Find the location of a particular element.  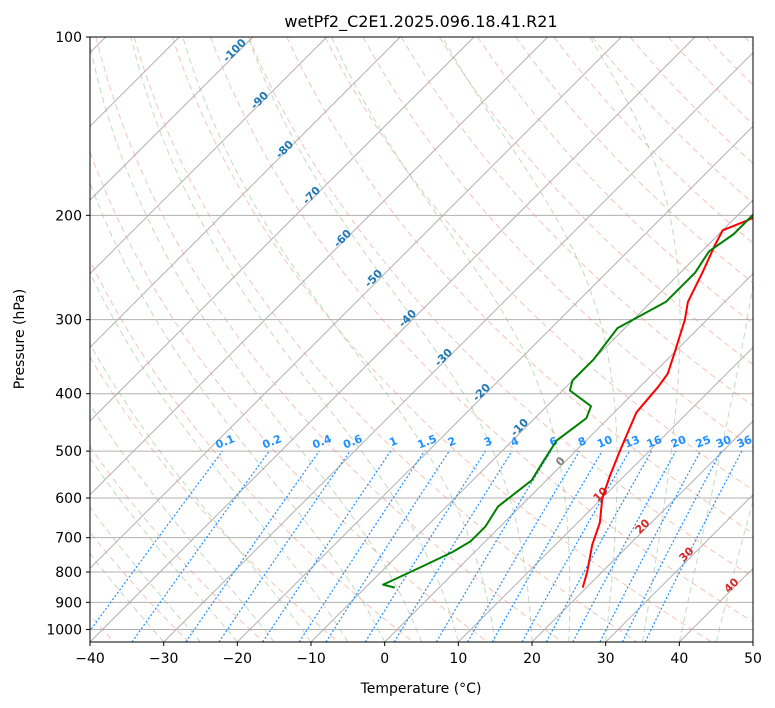

x-axis: −40 −30 −20 −10 0 10 20 30 40 50 is located at coordinates (418, 654).